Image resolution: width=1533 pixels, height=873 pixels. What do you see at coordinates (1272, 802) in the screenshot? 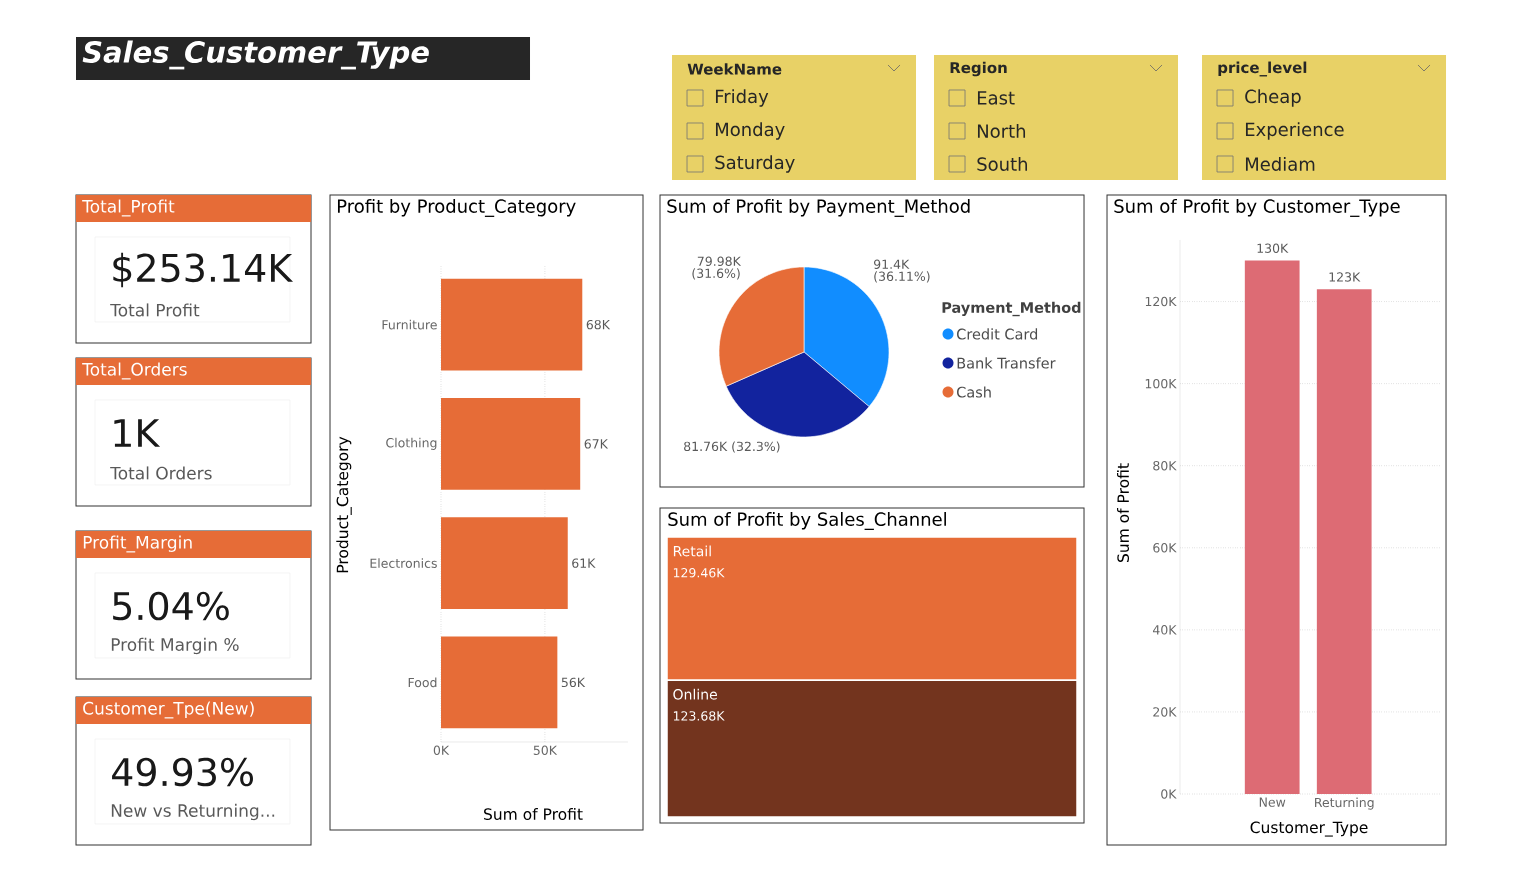
I see `x-tick-label: New` at bounding box center [1272, 802].